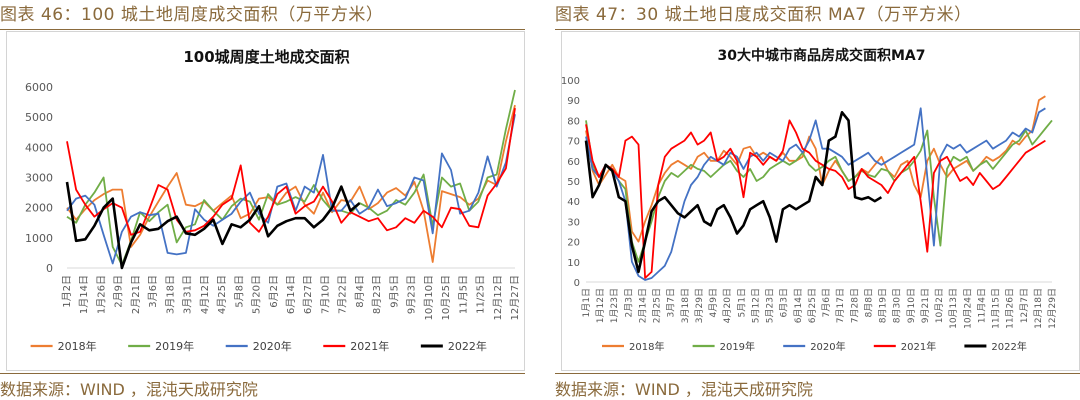  What do you see at coordinates (727, 305) in the screenshot?
I see `x-tick-label: 4月20日` at bounding box center [727, 305].